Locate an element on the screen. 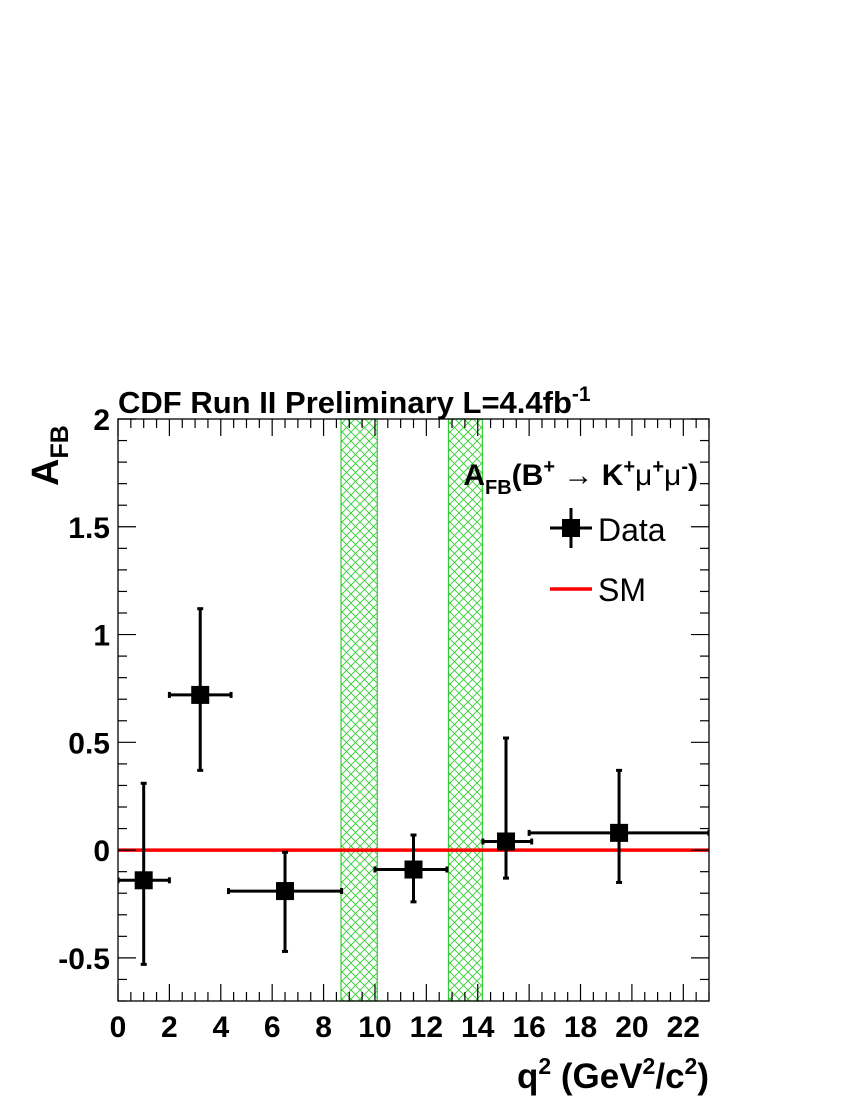  y-tick-label: 0 is located at coordinates (101, 851).